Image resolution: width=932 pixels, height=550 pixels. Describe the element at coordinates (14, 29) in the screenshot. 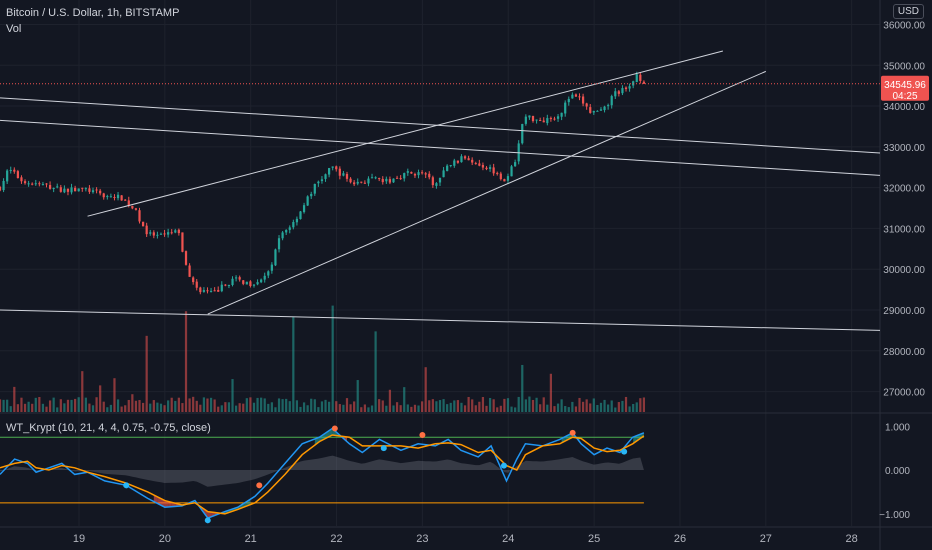

I see `volume-label: Vol` at that location.